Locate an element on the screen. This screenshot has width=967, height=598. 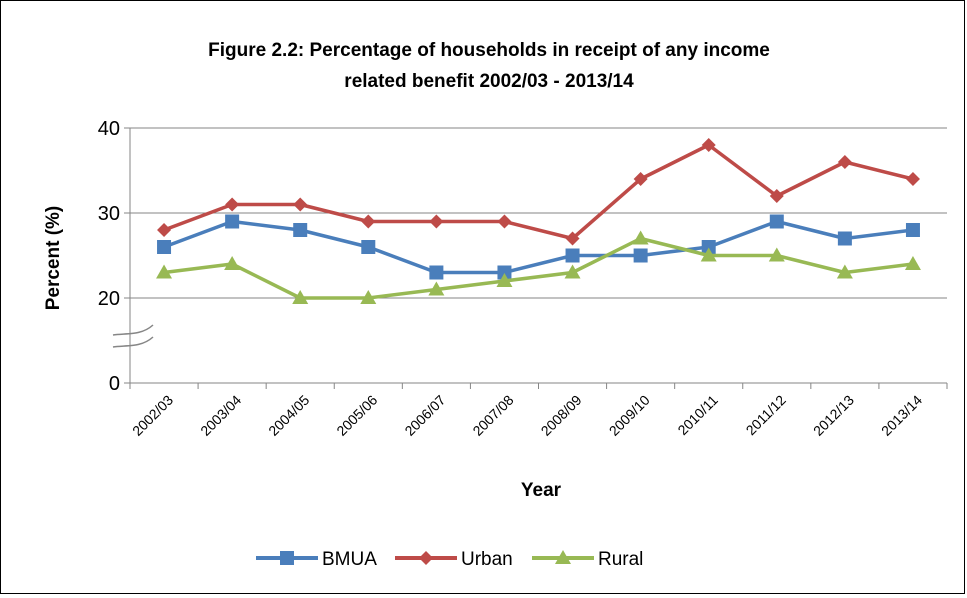
series-line-rural is located at coordinates (538, 268).